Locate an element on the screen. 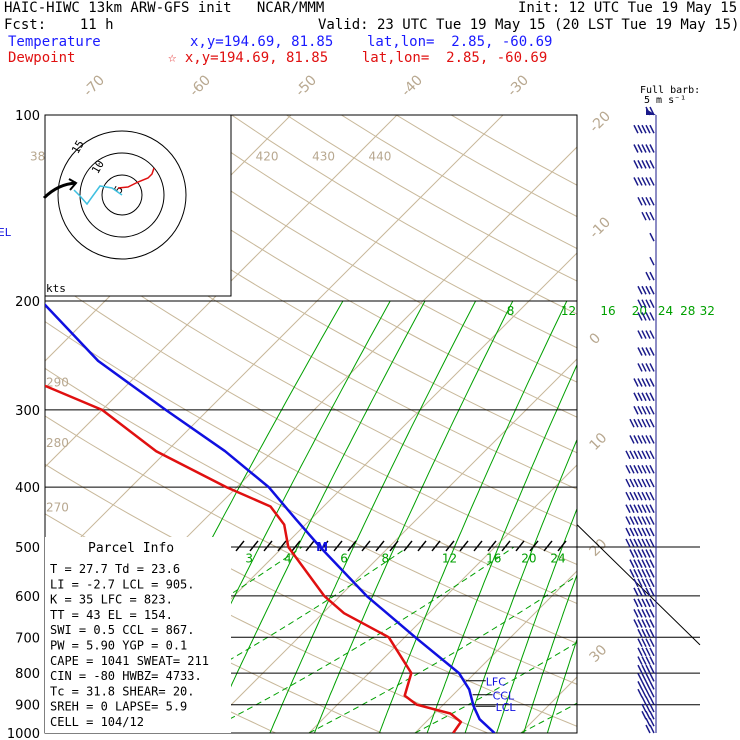 The width and height of the screenshot is (740, 740). isotherm-label: -50 is located at coordinates (306, 85).